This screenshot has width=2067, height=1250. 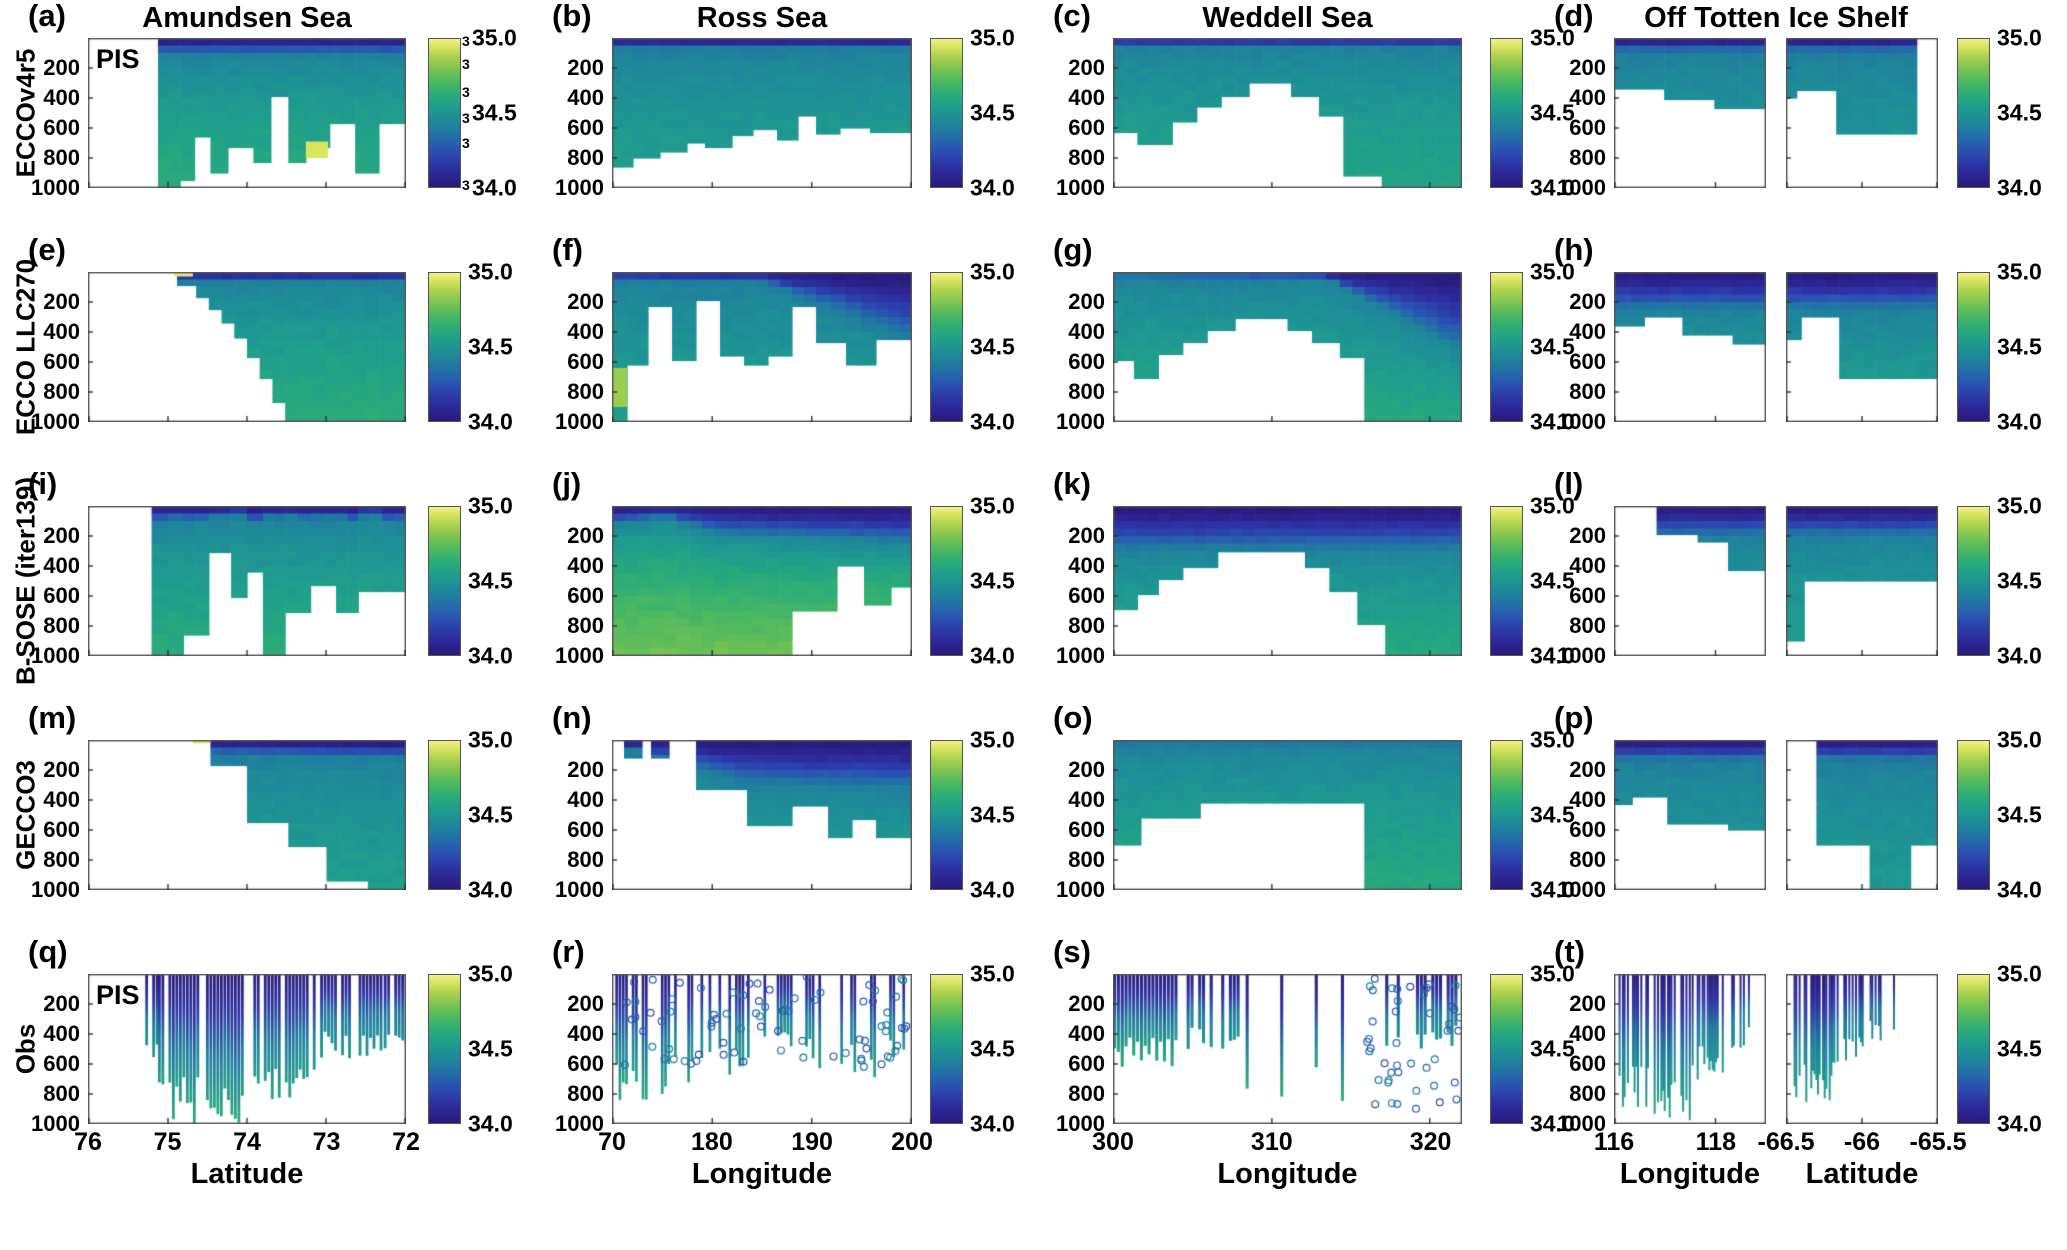 What do you see at coordinates (1776, 18) in the screenshot?
I see `column-title-4: Off Totten Ice Shelf` at bounding box center [1776, 18].